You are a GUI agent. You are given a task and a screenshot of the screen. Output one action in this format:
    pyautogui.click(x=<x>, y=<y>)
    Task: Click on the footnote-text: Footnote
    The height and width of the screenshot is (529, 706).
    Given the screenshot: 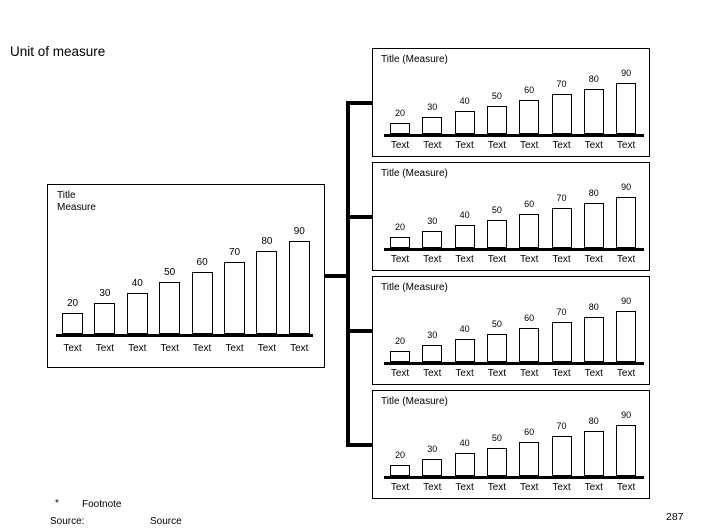 What is the action you would take?
    pyautogui.click(x=102, y=504)
    